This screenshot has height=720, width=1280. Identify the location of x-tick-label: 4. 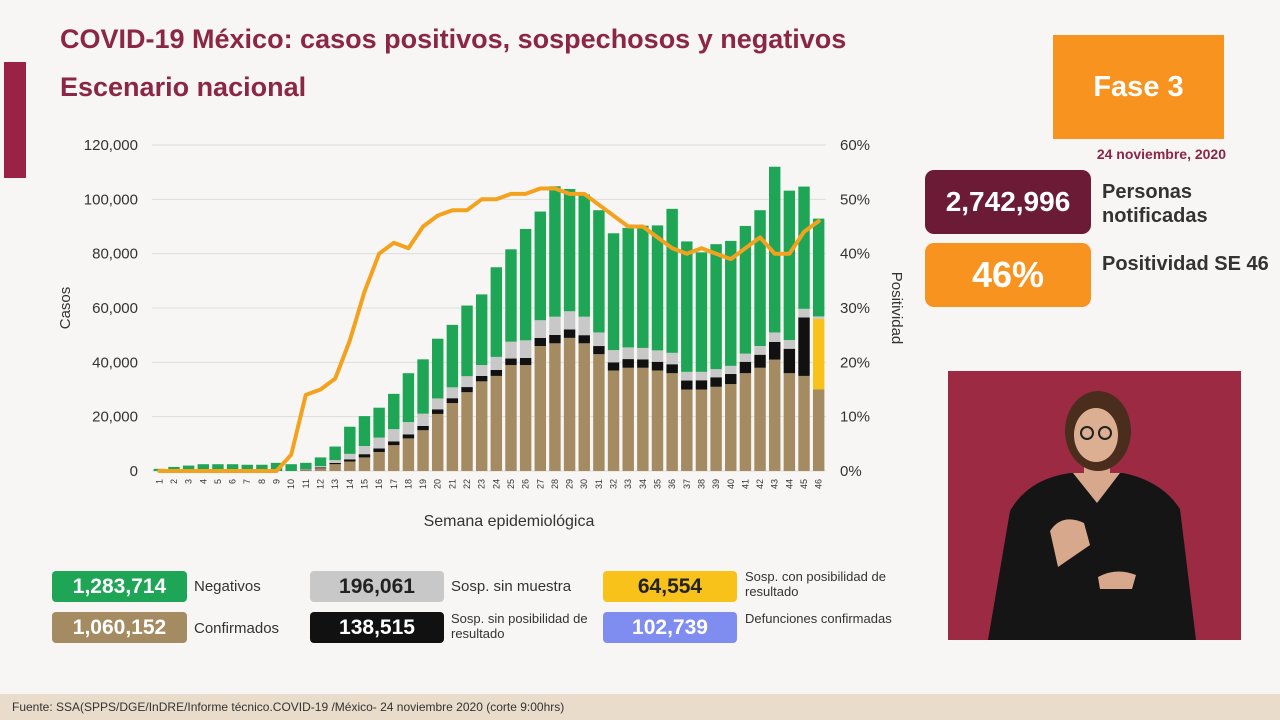
(203, 481).